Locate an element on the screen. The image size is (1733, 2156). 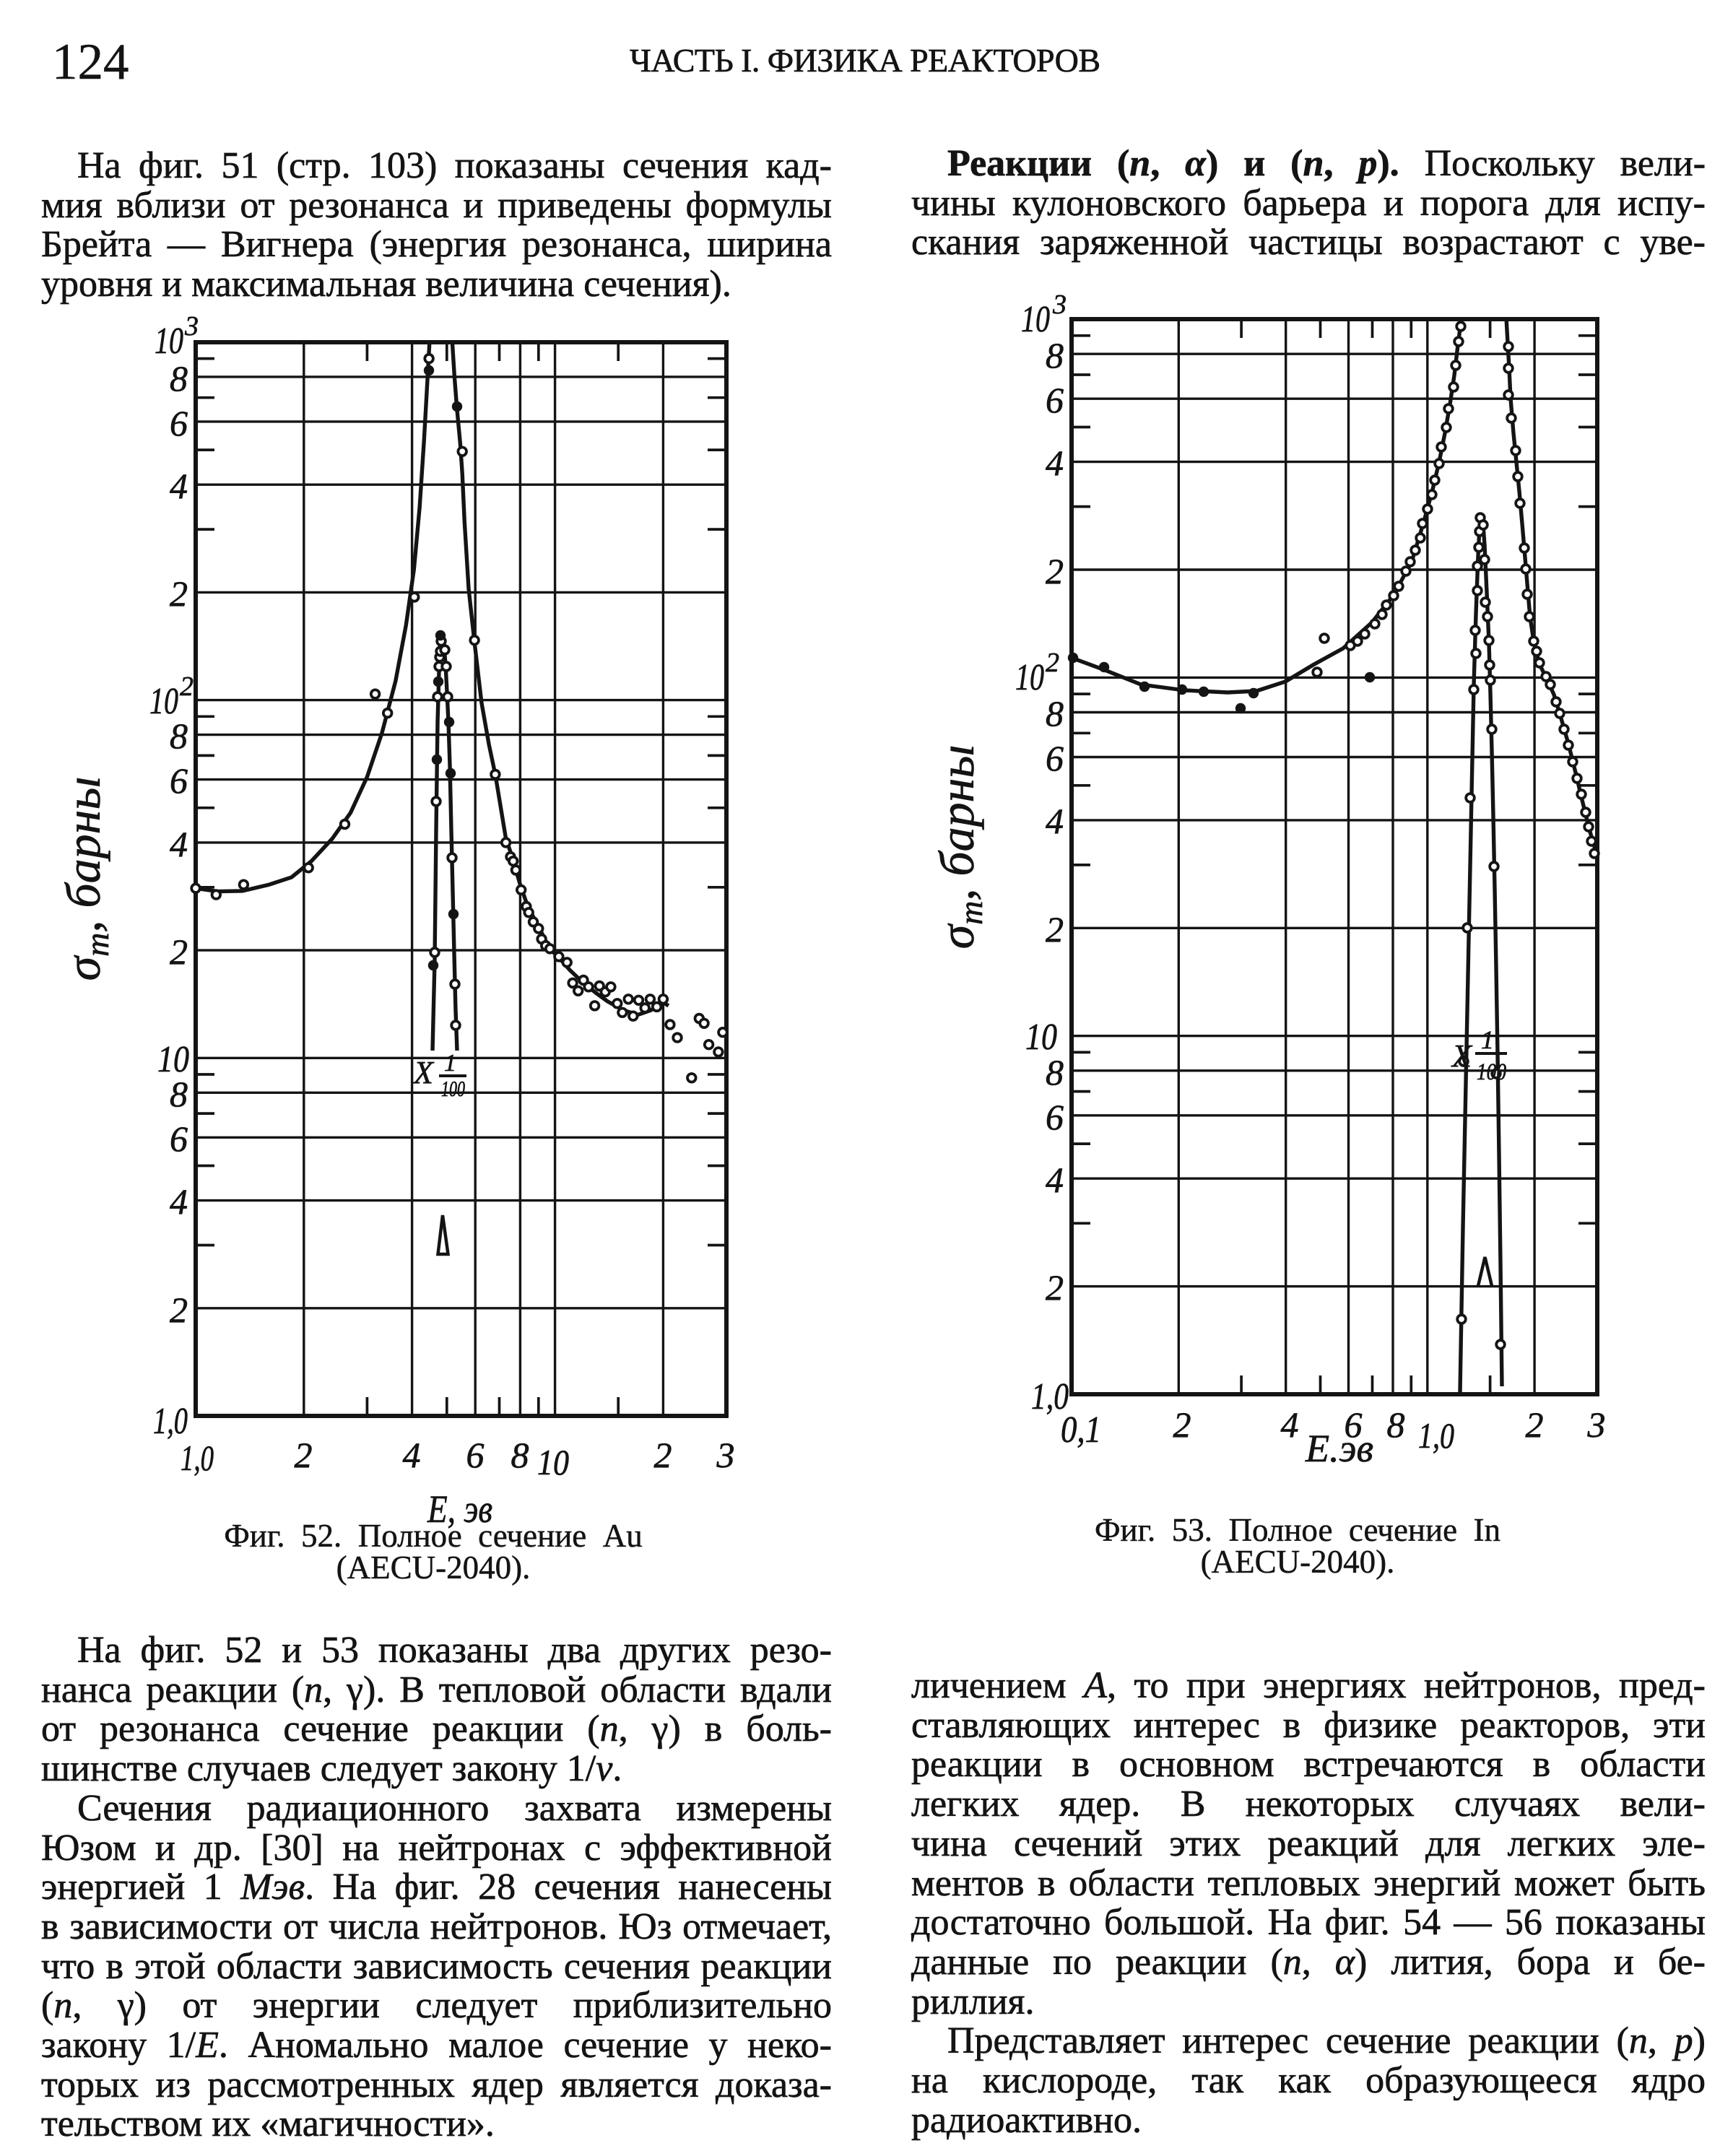
svg-text: ЧАСТЬ I. ФИЗИКА РЕАКТОРОВ is located at coordinates (865, 61).